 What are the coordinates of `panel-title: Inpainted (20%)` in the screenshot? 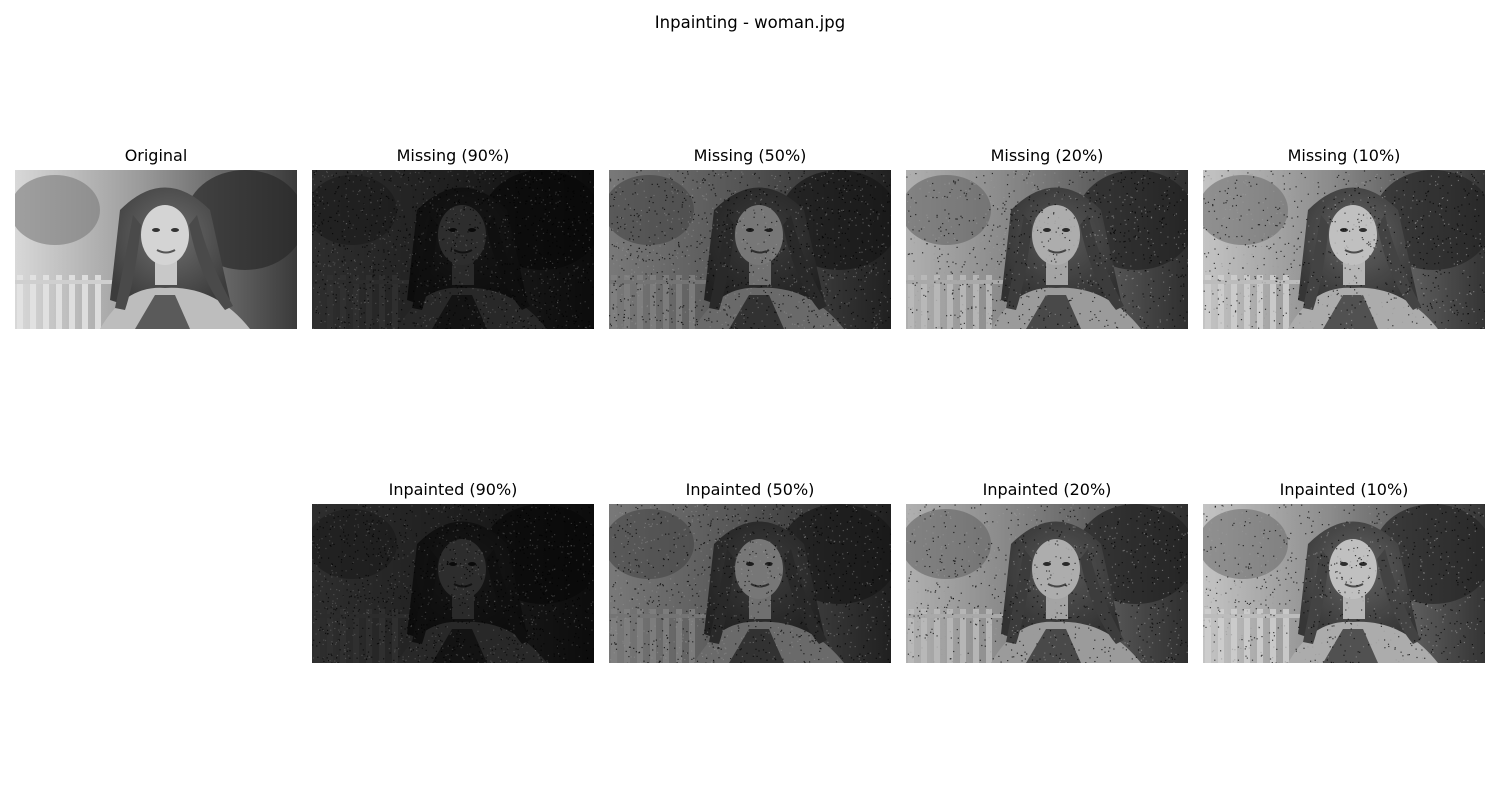 It's located at (1047, 489).